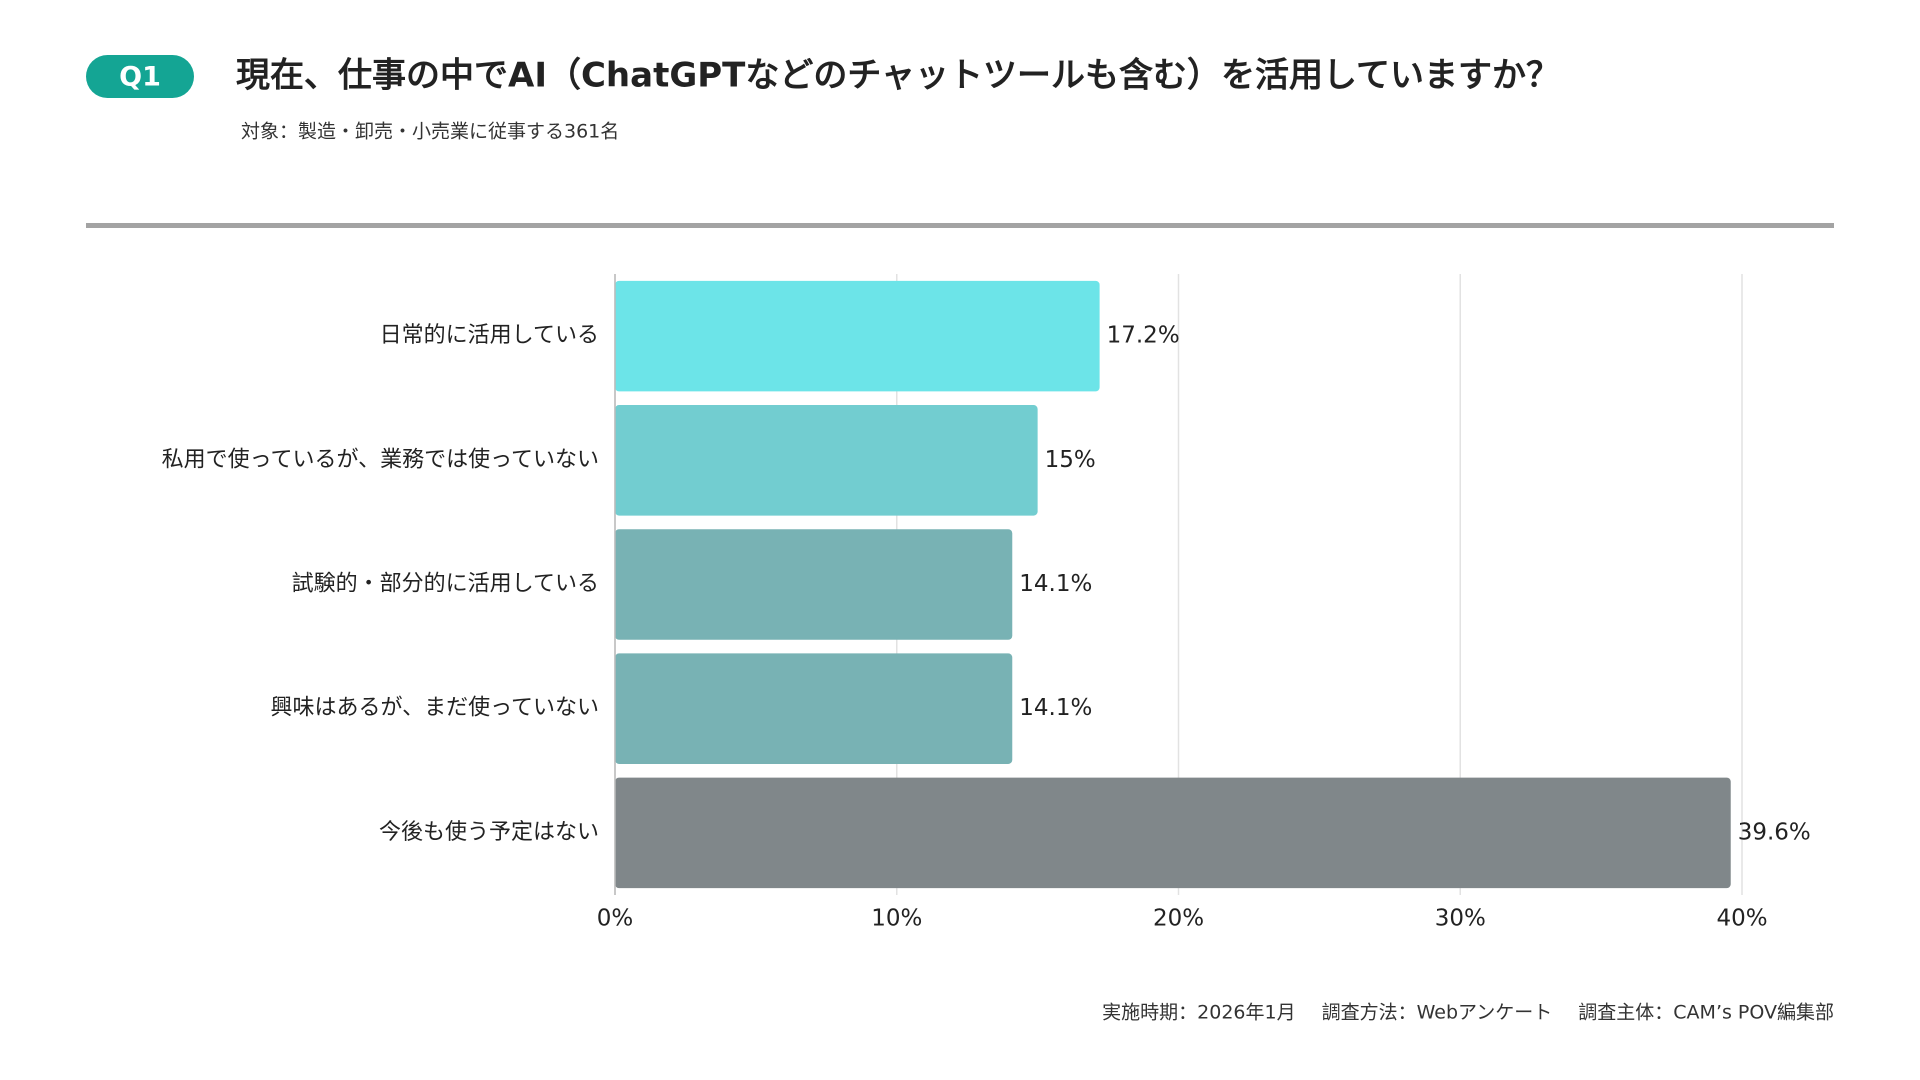 Image resolution: width=1920 pixels, height=1080 pixels. I want to click on value-label: 39.6%, so click(1774, 832).